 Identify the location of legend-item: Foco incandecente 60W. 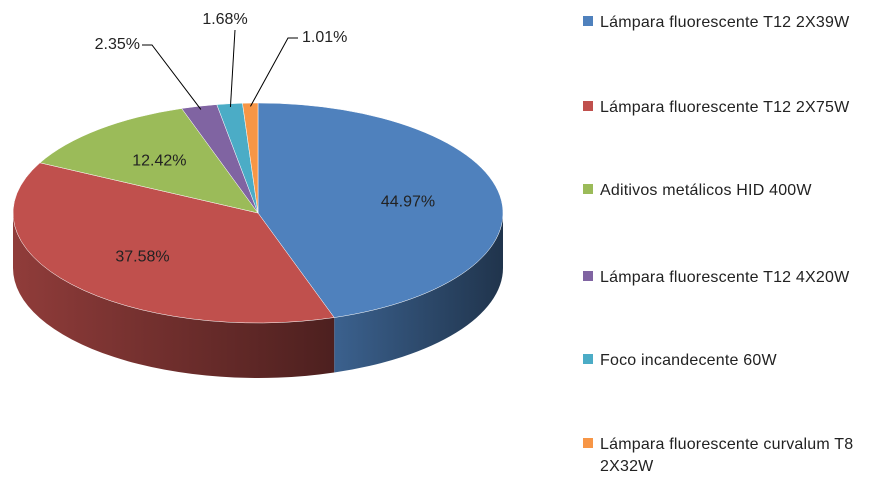
(734, 361).